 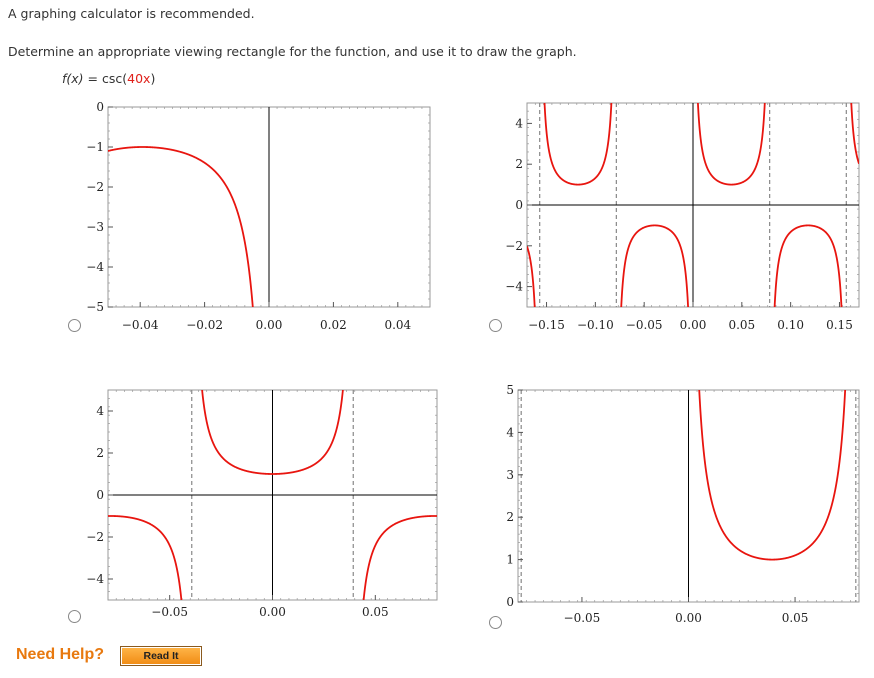 I want to click on x-tick-label: −0.02, so click(x=204, y=325).